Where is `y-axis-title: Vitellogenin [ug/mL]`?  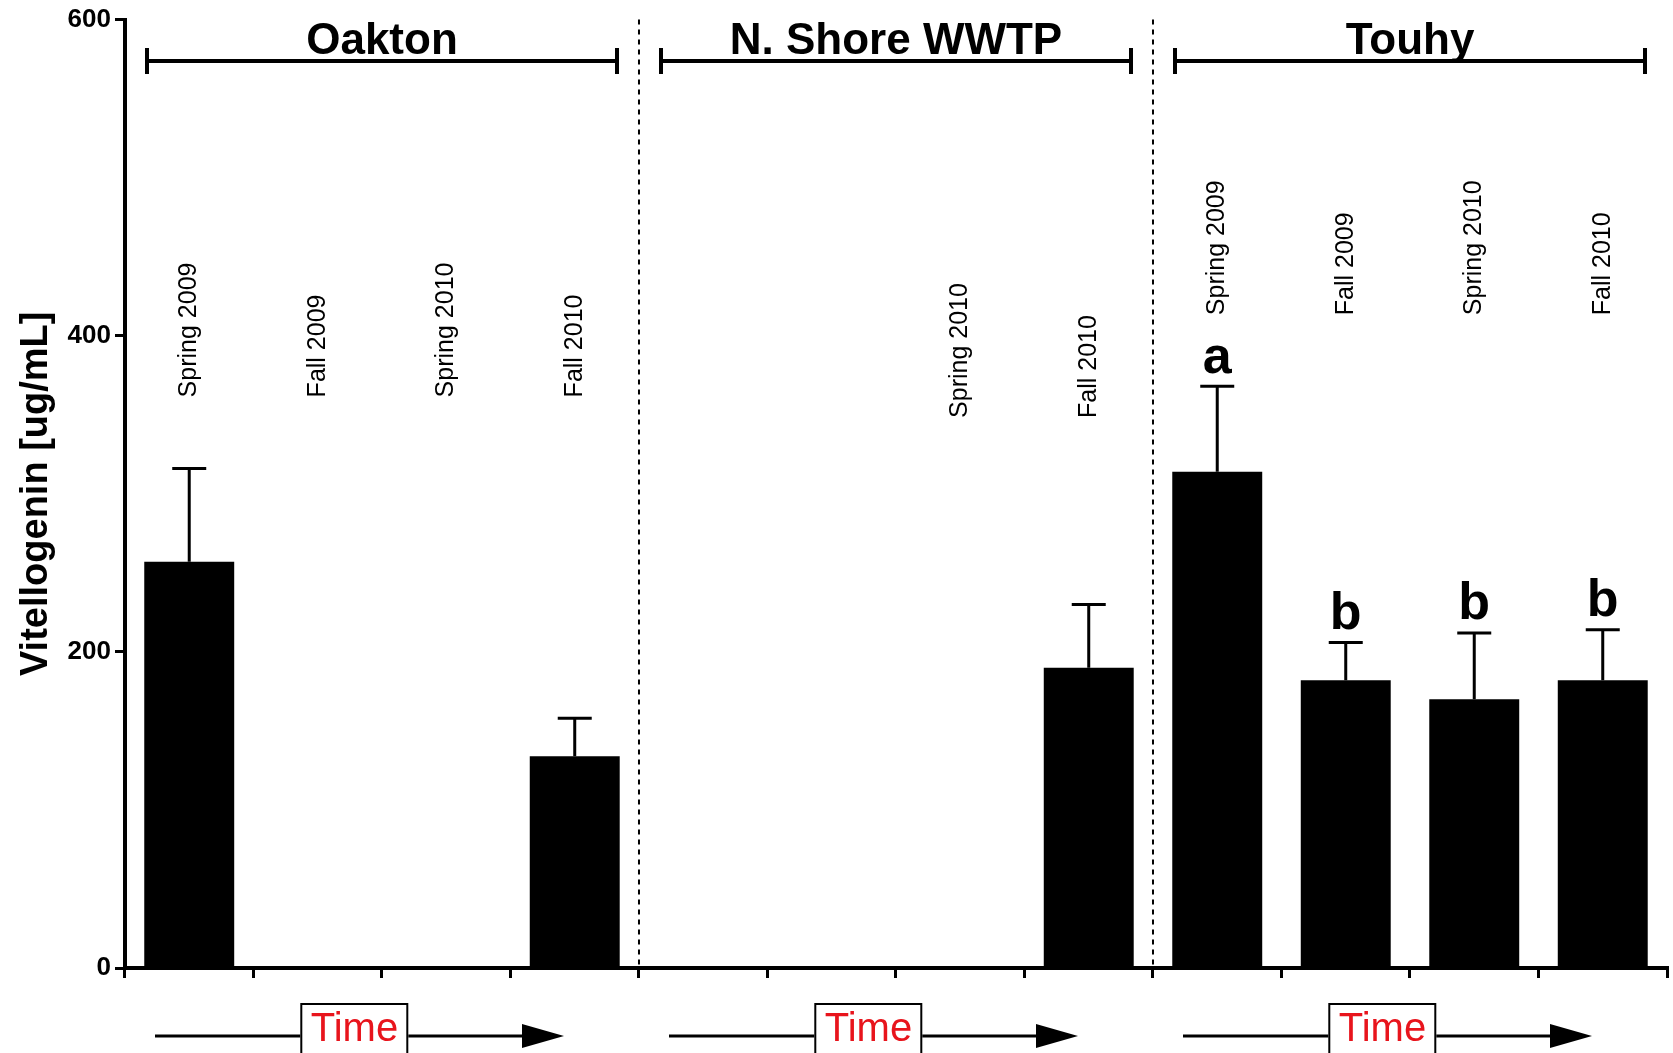 y-axis-title: Vitellogenin [ug/mL] is located at coordinates (34, 494).